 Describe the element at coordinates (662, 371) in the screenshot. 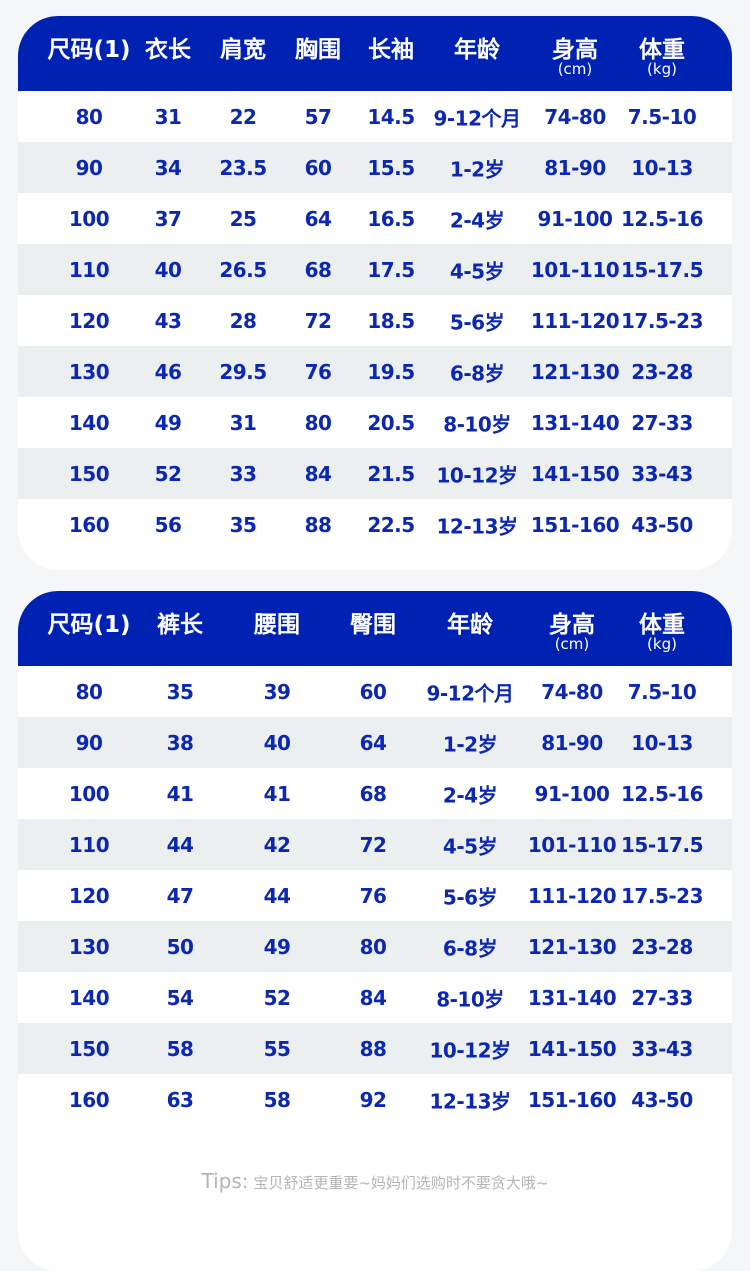

I see `table-cell: 23-28` at that location.